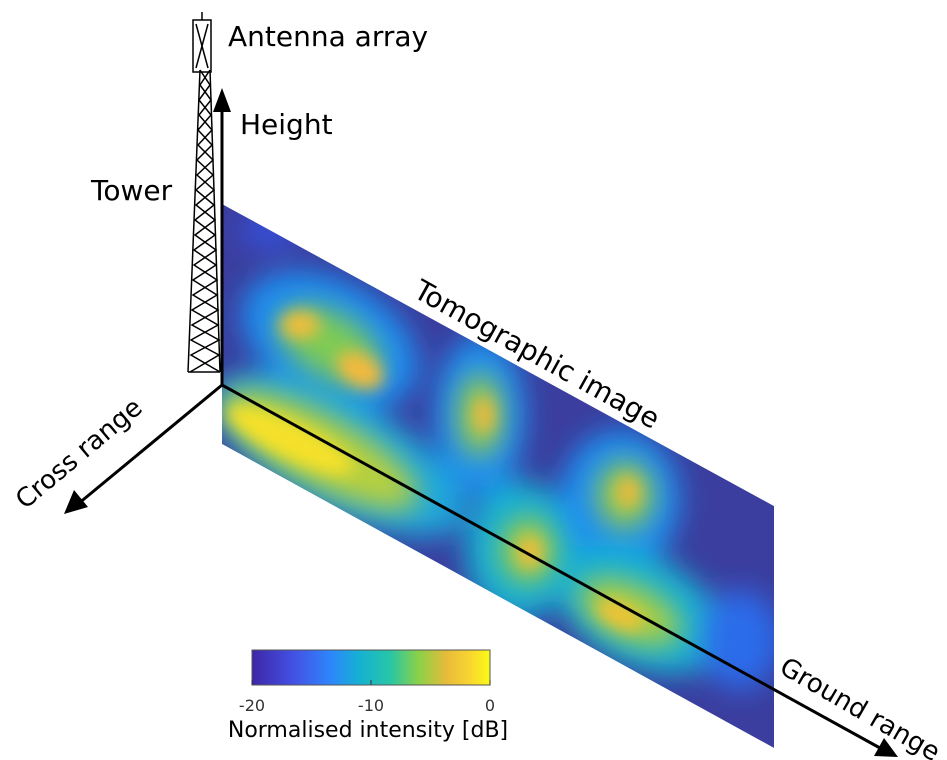 The height and width of the screenshot is (760, 947). What do you see at coordinates (222, 236) in the screenshot?
I see `height-axis` at bounding box center [222, 236].